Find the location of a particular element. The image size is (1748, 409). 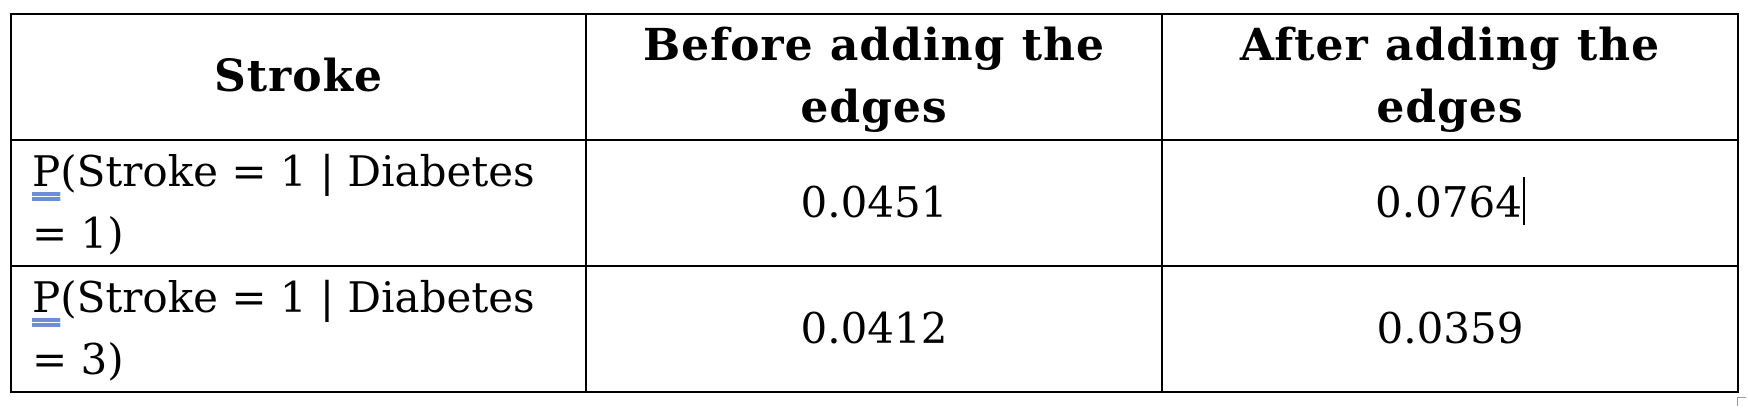

header-before-adding-edges: Before adding the edges is located at coordinates (874, 77).